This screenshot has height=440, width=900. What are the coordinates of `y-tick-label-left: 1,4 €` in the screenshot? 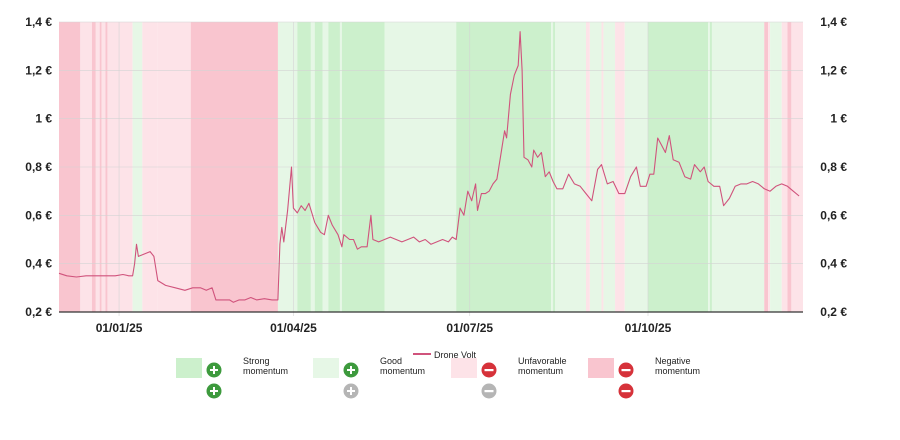 It's located at (38, 22).